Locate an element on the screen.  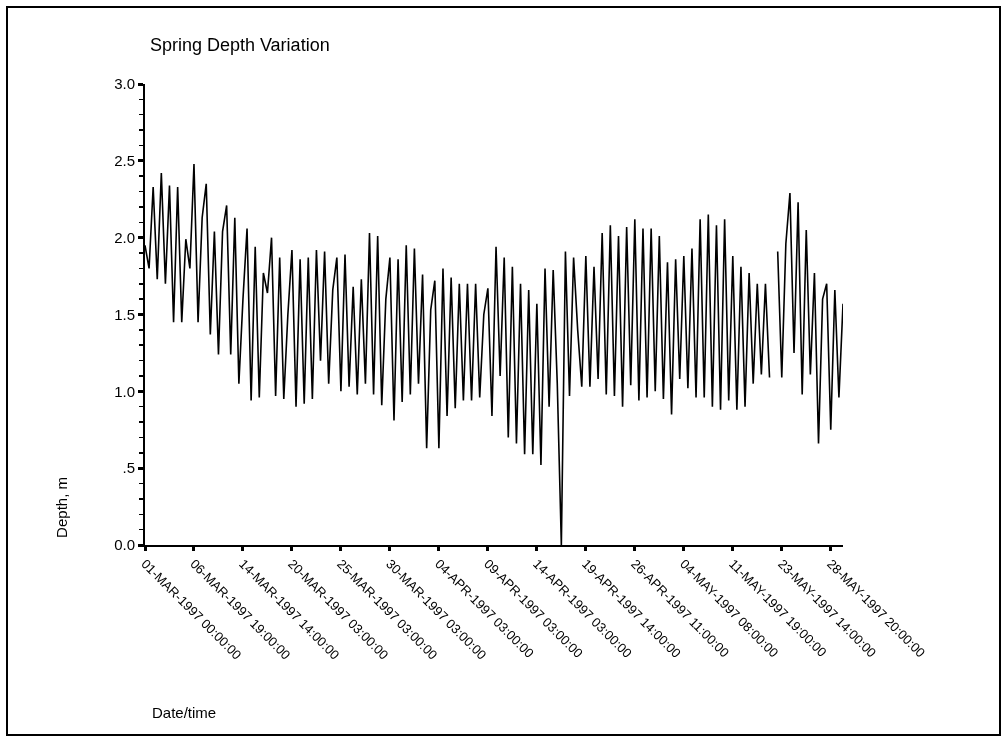
y-tick-label: 0.0 is located at coordinates (124, 545).